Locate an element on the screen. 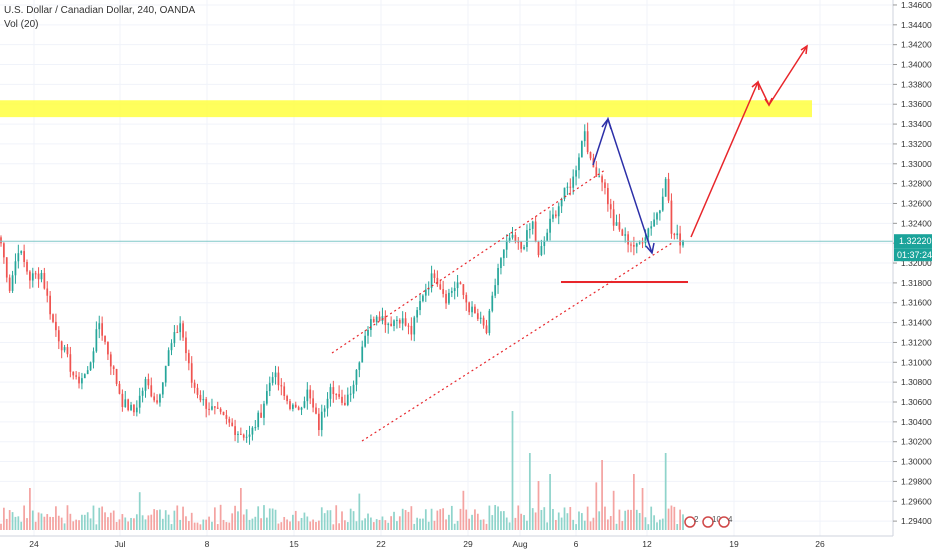 The image size is (932, 555). time-tick-label: 22 is located at coordinates (381, 544).